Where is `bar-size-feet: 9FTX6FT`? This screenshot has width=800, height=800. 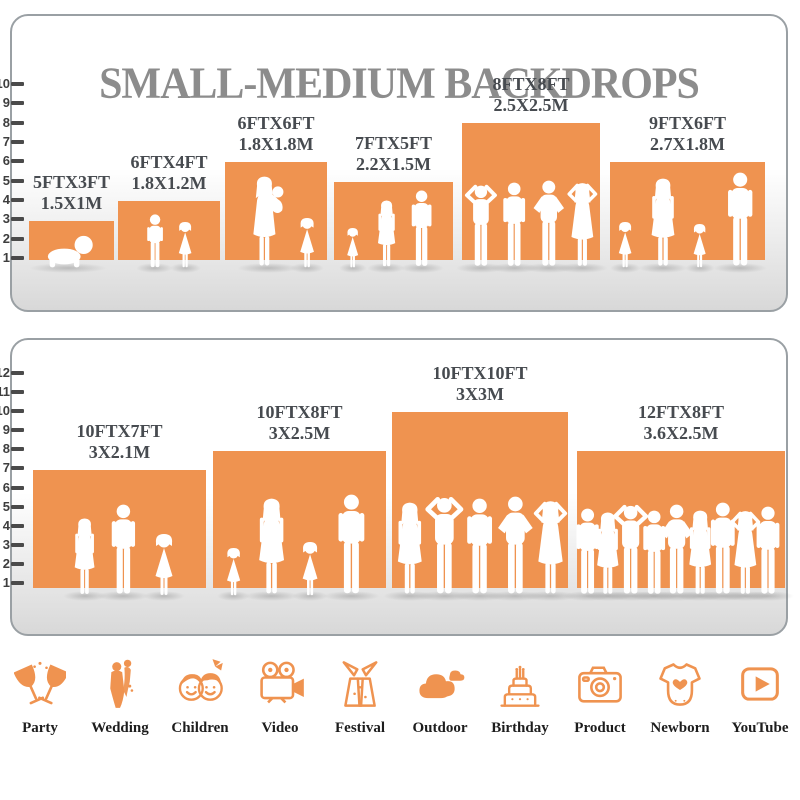 bar-size-feet: 9FTX6FT is located at coordinates (687, 123).